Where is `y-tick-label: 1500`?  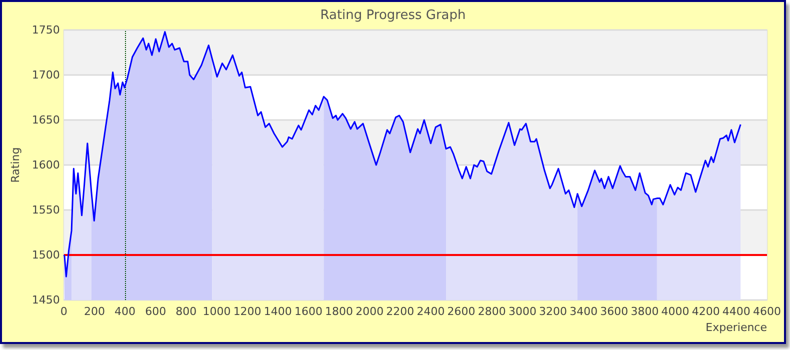
y-tick-label: 1500 is located at coordinates (46, 255).